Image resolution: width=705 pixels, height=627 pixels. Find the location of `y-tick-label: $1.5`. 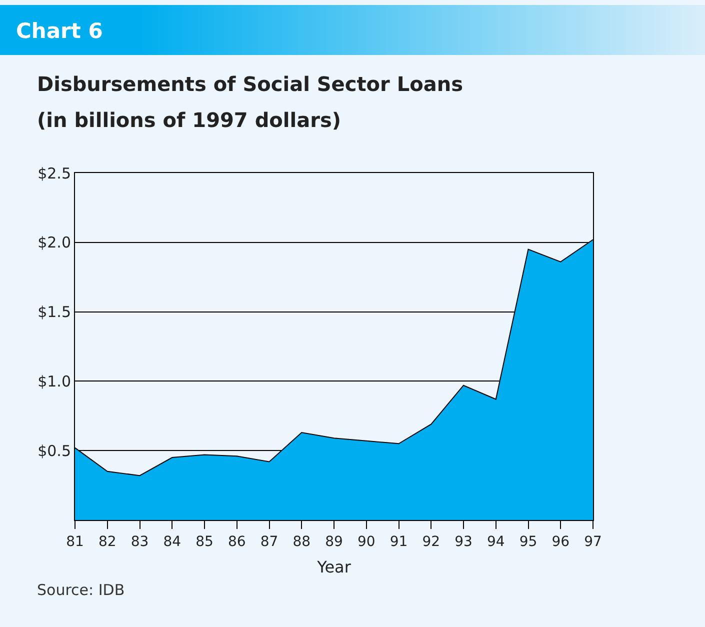

y-tick-label: $1.5 is located at coordinates (54, 312).